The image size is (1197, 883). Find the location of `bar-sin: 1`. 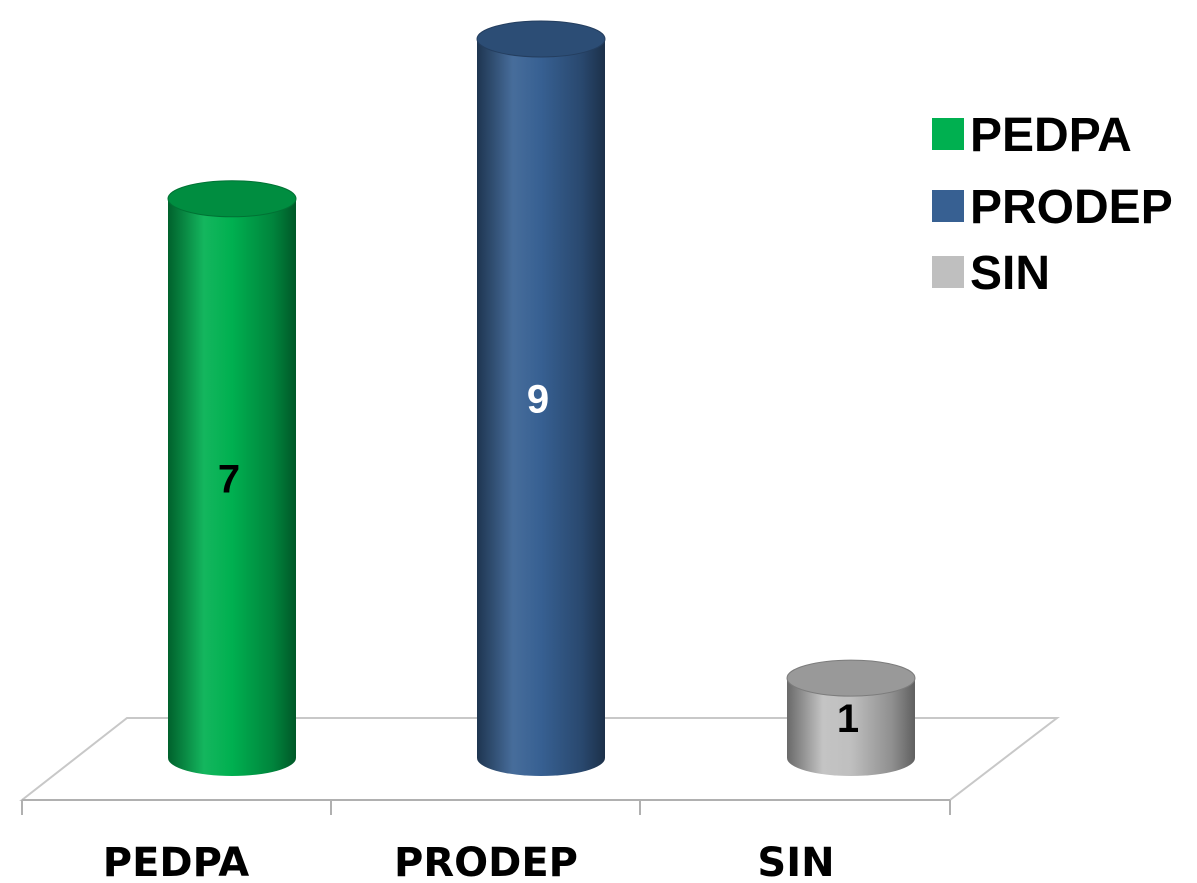

bar-sin: 1 is located at coordinates (851, 717).